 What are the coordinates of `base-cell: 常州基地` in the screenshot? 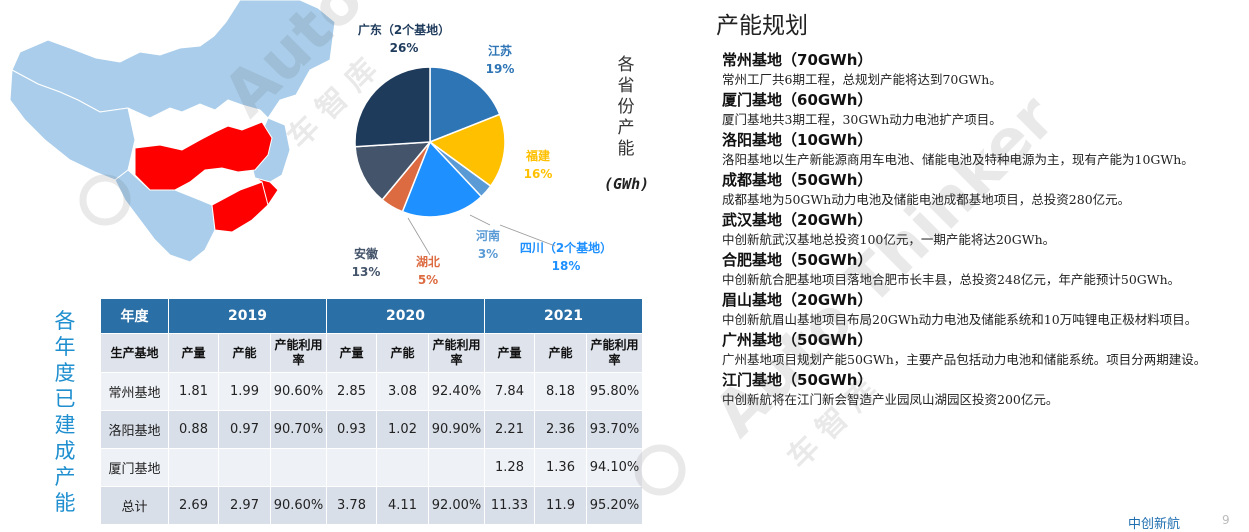 It's located at (134, 391).